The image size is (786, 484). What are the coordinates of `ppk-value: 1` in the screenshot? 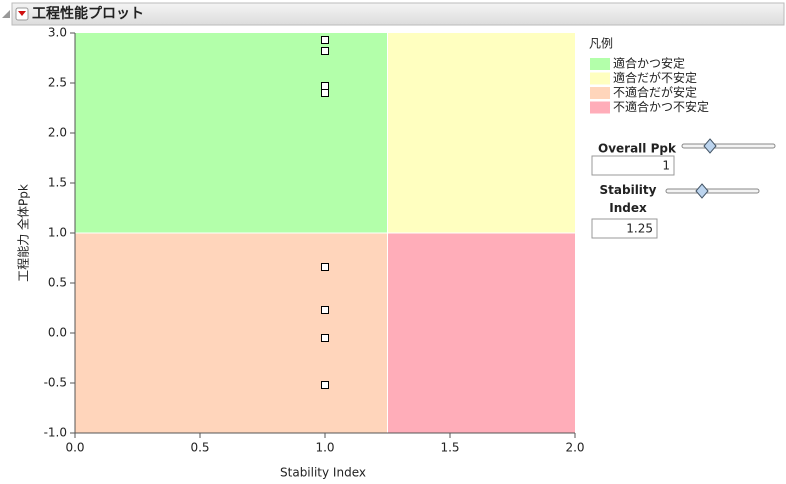 It's located at (666, 166).